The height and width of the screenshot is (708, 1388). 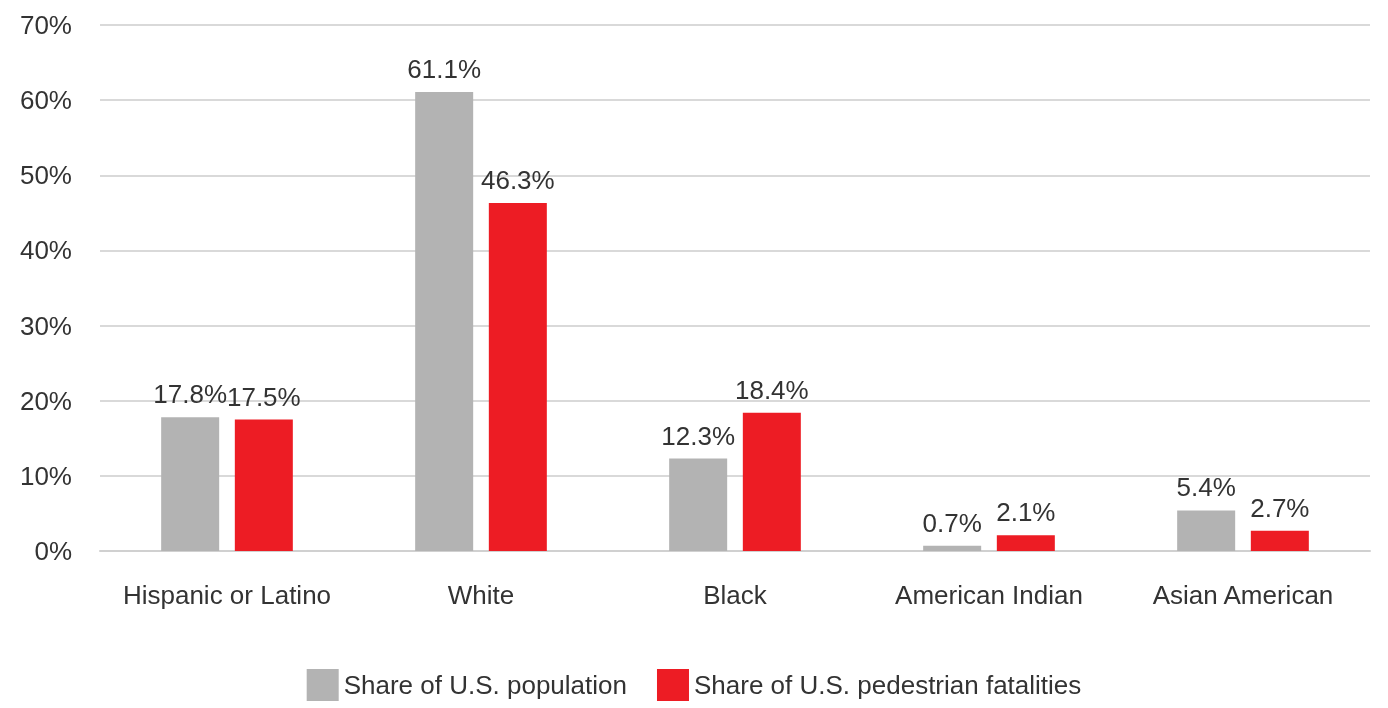 What do you see at coordinates (698, 435) in the screenshot?
I see `data-label: 12.3%` at bounding box center [698, 435].